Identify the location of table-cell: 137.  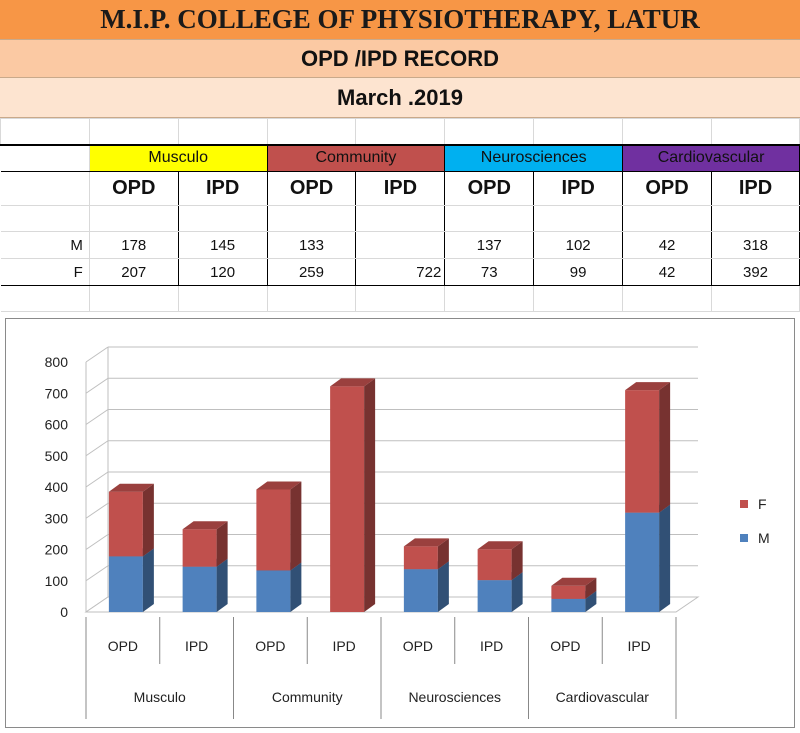
(489, 245).